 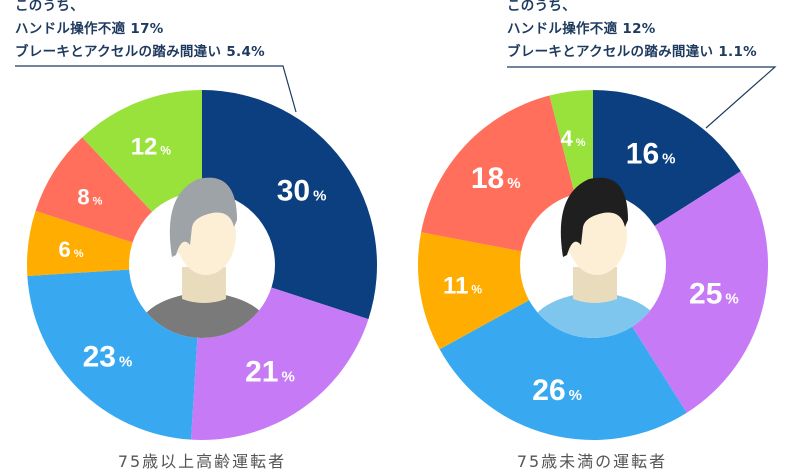 What do you see at coordinates (487, 178) in the screenshot?
I see `data-label-value: 18` at bounding box center [487, 178].